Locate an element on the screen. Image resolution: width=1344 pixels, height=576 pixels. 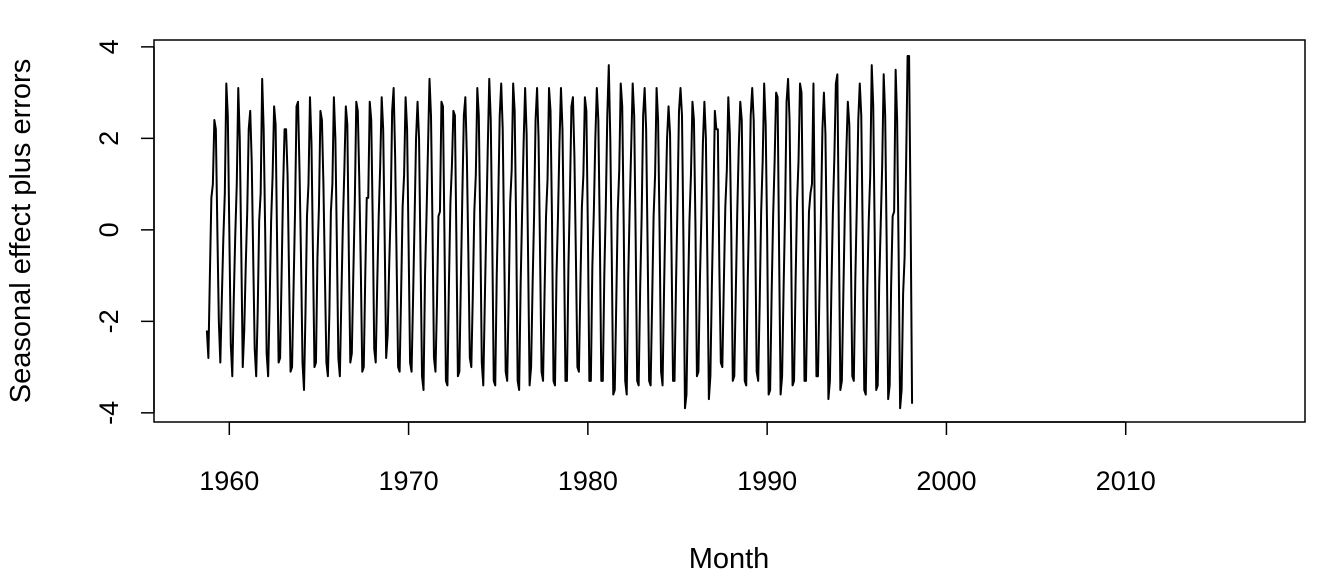
y-tick-label: -4 is located at coordinates (109, 413).